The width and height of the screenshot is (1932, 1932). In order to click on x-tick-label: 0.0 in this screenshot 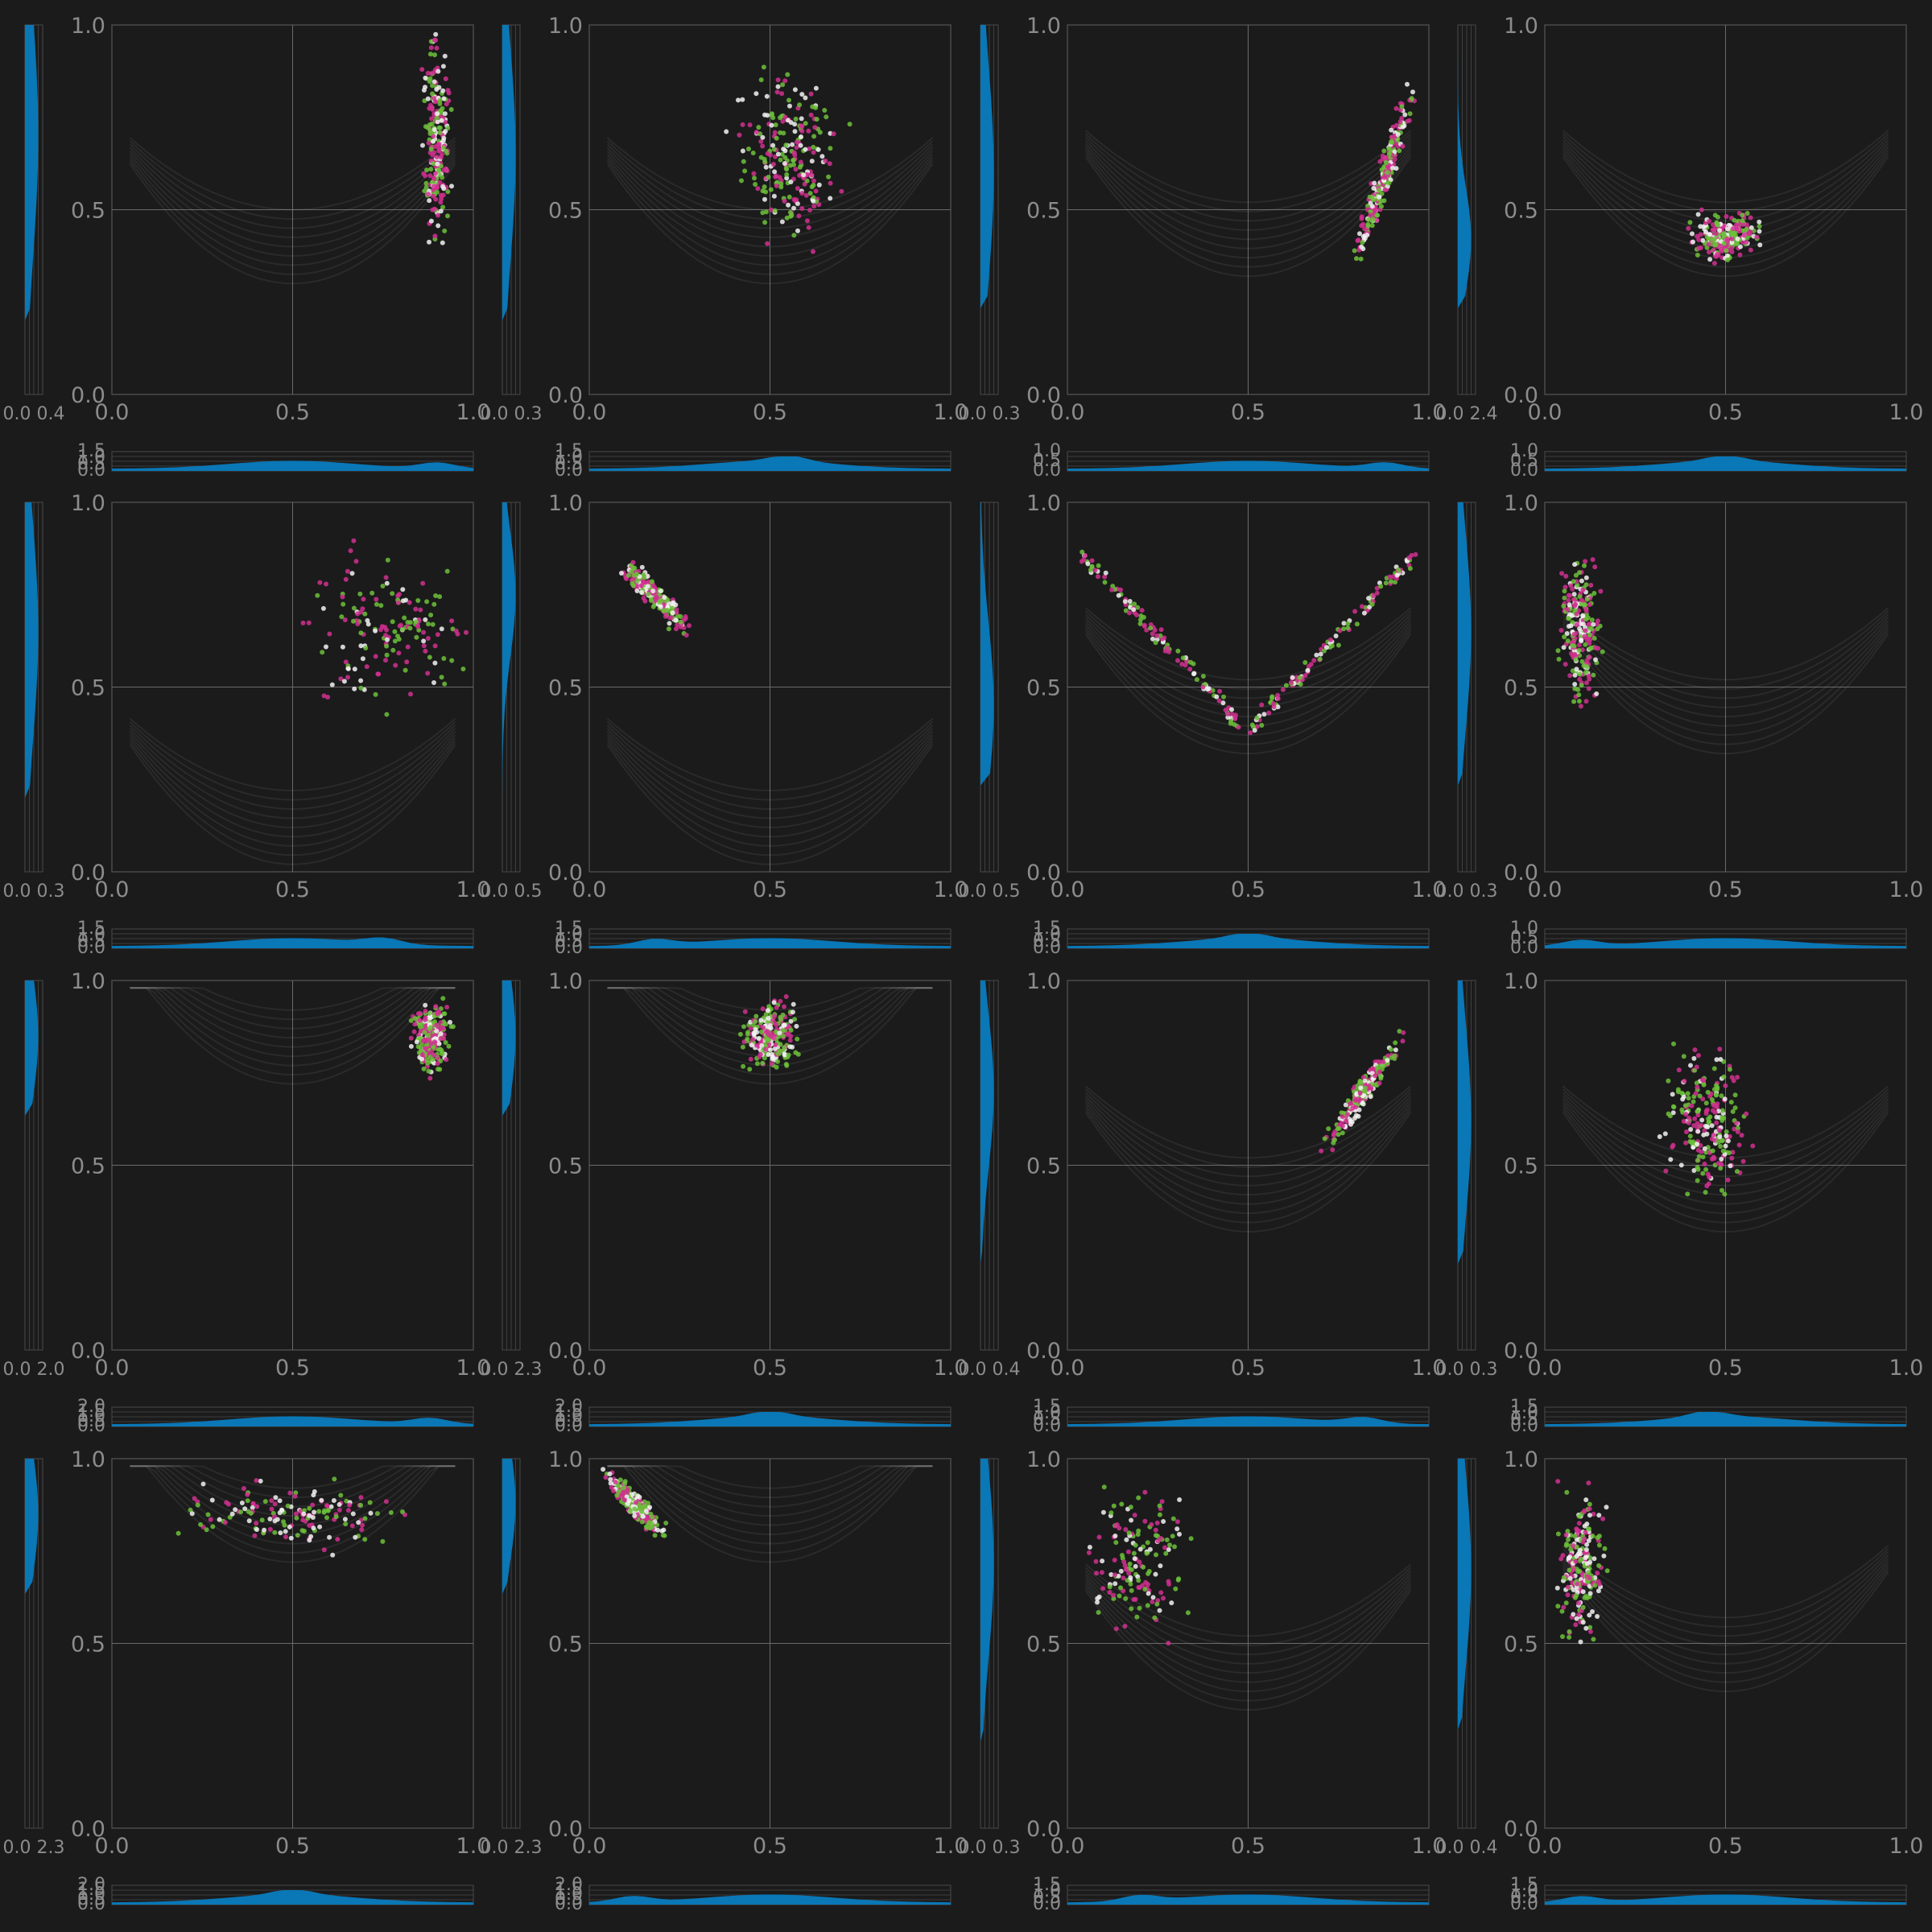, I will do `click(112, 889)`.